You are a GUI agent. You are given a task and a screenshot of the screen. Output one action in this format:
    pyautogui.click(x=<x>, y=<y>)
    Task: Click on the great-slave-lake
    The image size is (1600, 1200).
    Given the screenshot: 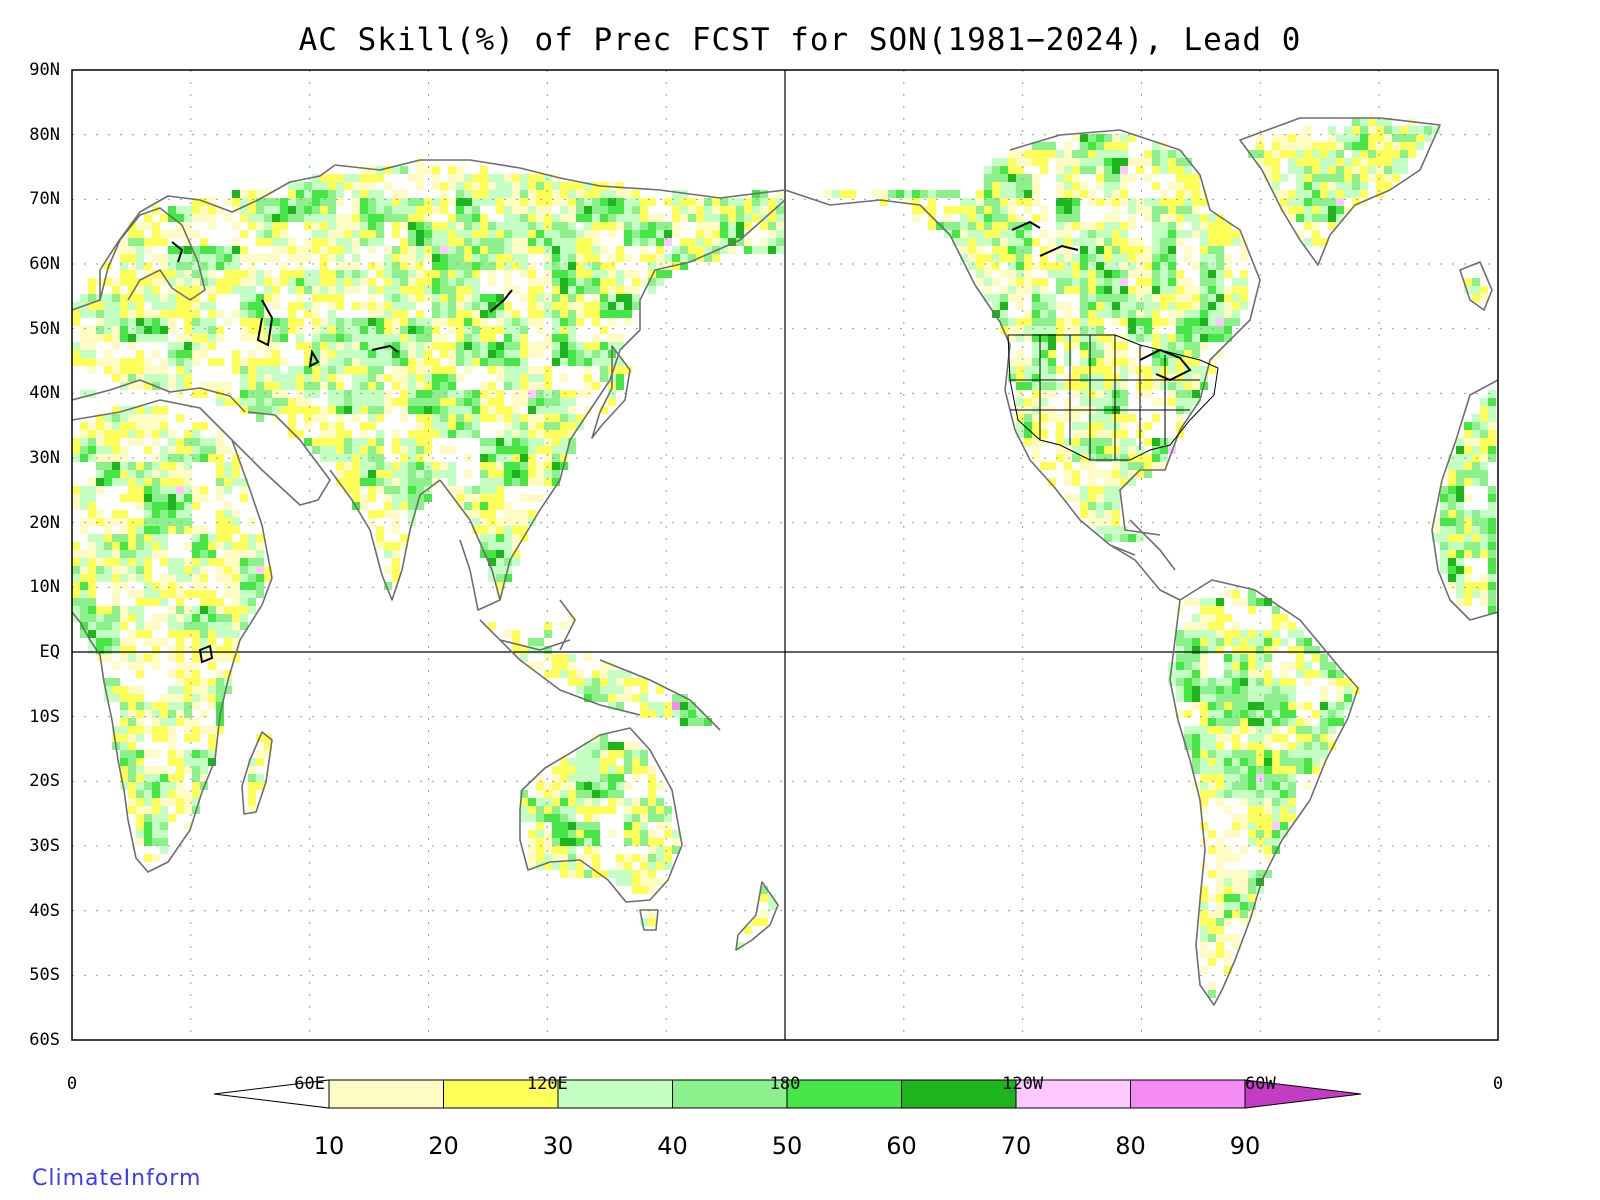 What is the action you would take?
    pyautogui.click(x=1059, y=250)
    